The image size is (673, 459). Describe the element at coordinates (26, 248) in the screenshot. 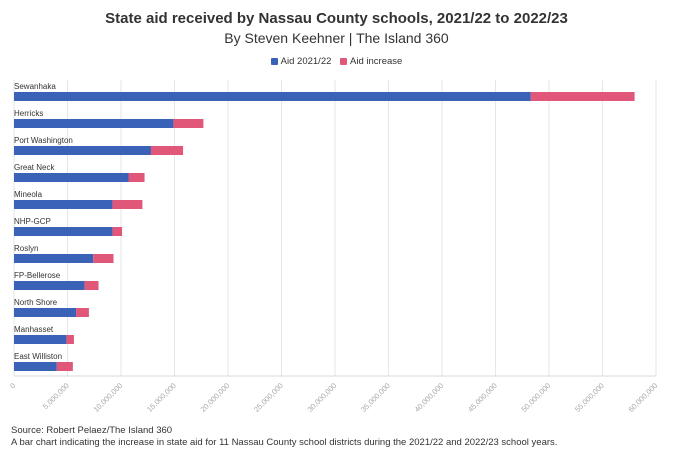

I see `category-label: Roslyn` at that location.